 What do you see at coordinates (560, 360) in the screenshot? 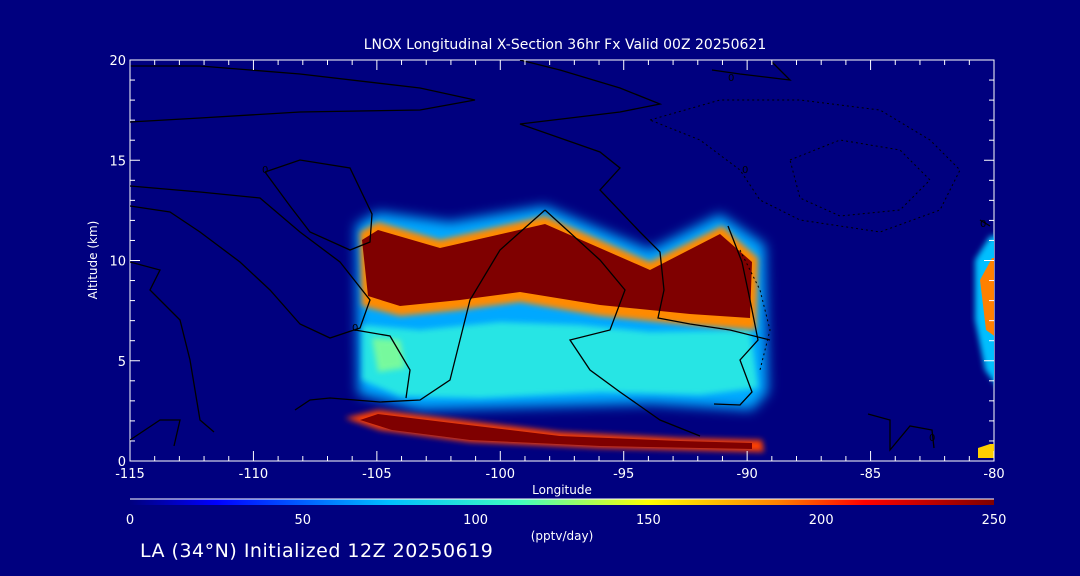
I see `heat-mid-band` at bounding box center [560, 360].